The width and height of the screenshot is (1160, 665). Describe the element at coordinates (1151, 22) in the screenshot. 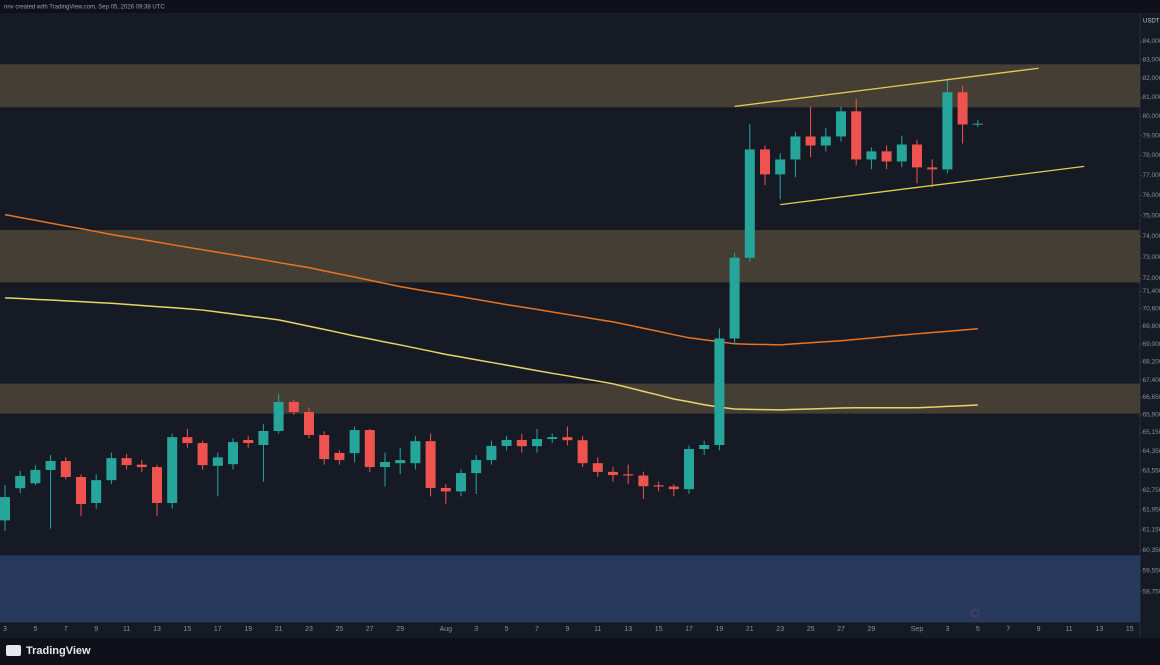

I see `currency-label: USDT` at that location.